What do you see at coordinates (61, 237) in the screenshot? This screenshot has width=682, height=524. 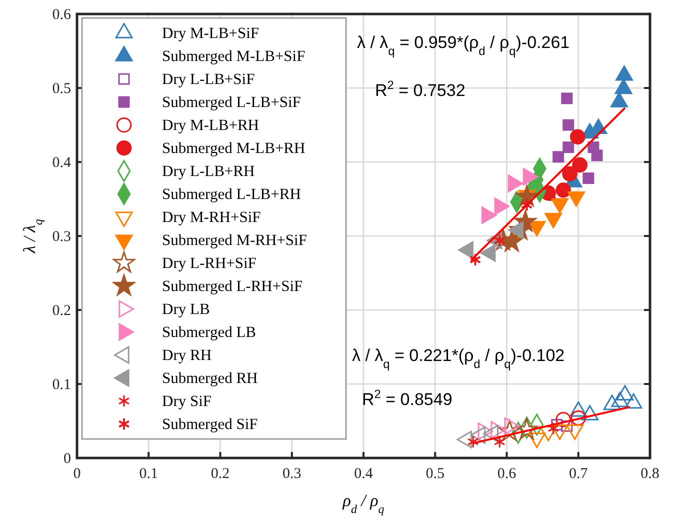 I see `y-tick-label: 0.3` at bounding box center [61, 237].